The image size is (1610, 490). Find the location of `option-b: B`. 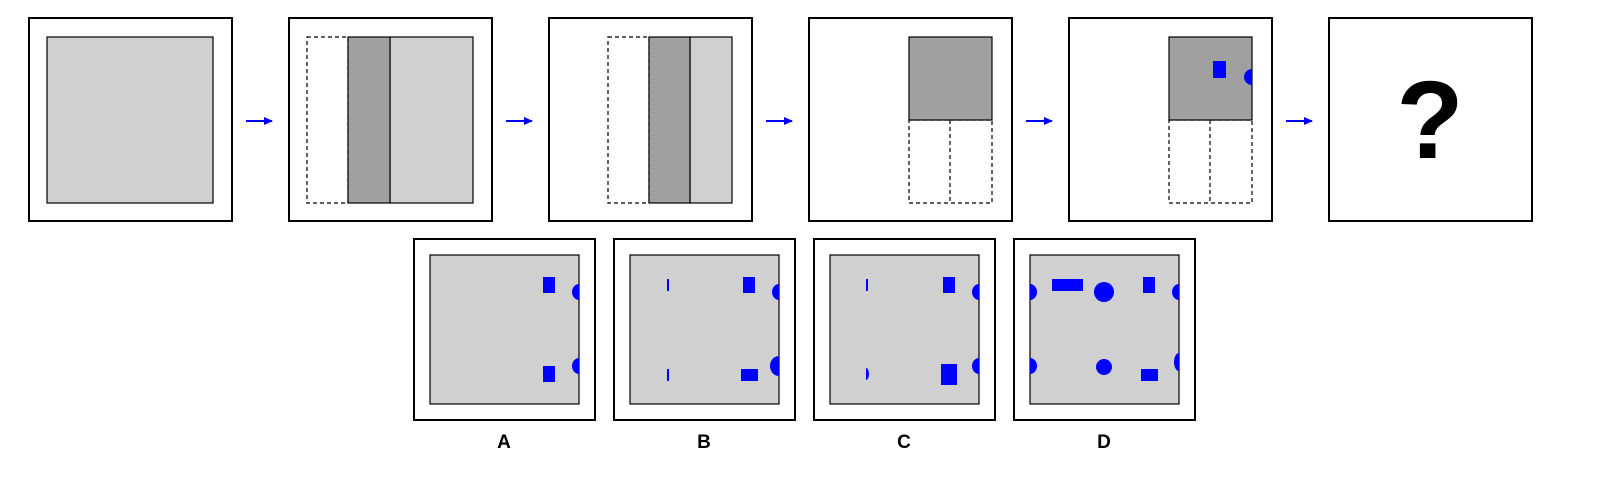

option-b: B is located at coordinates (704, 345).